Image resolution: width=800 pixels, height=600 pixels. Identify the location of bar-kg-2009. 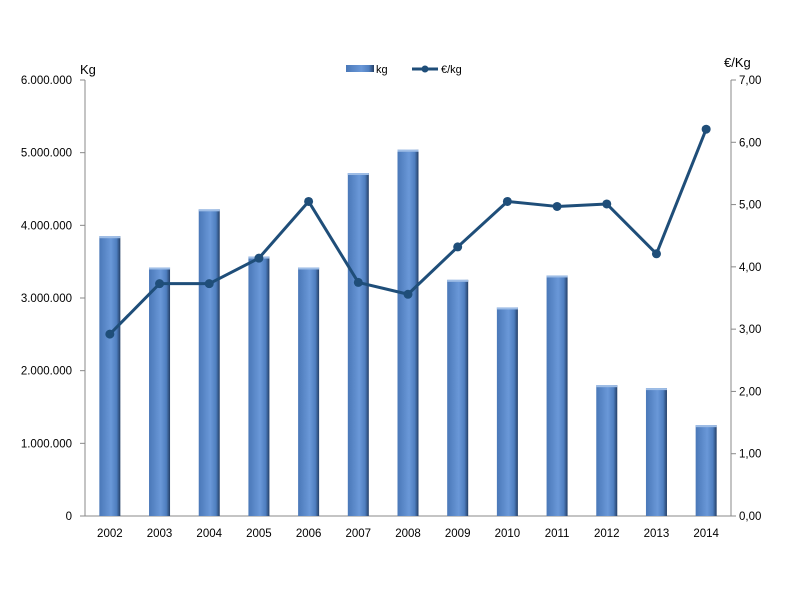
(458, 397).